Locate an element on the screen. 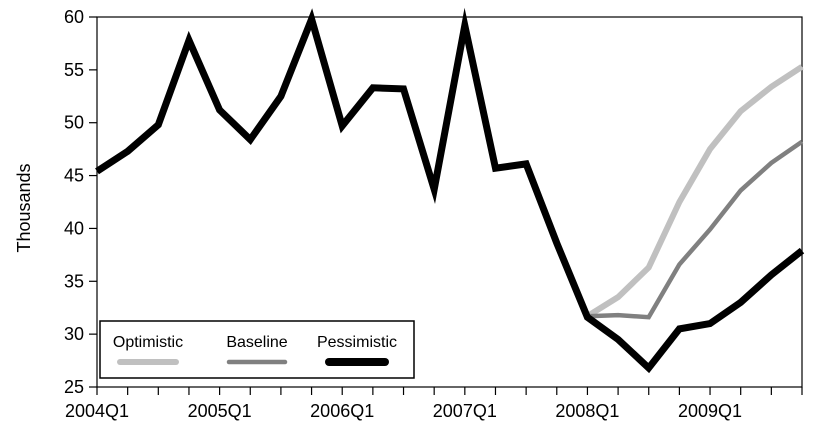 The image size is (818, 429). x-tick-label: 2006Q1 is located at coordinates (342, 411).